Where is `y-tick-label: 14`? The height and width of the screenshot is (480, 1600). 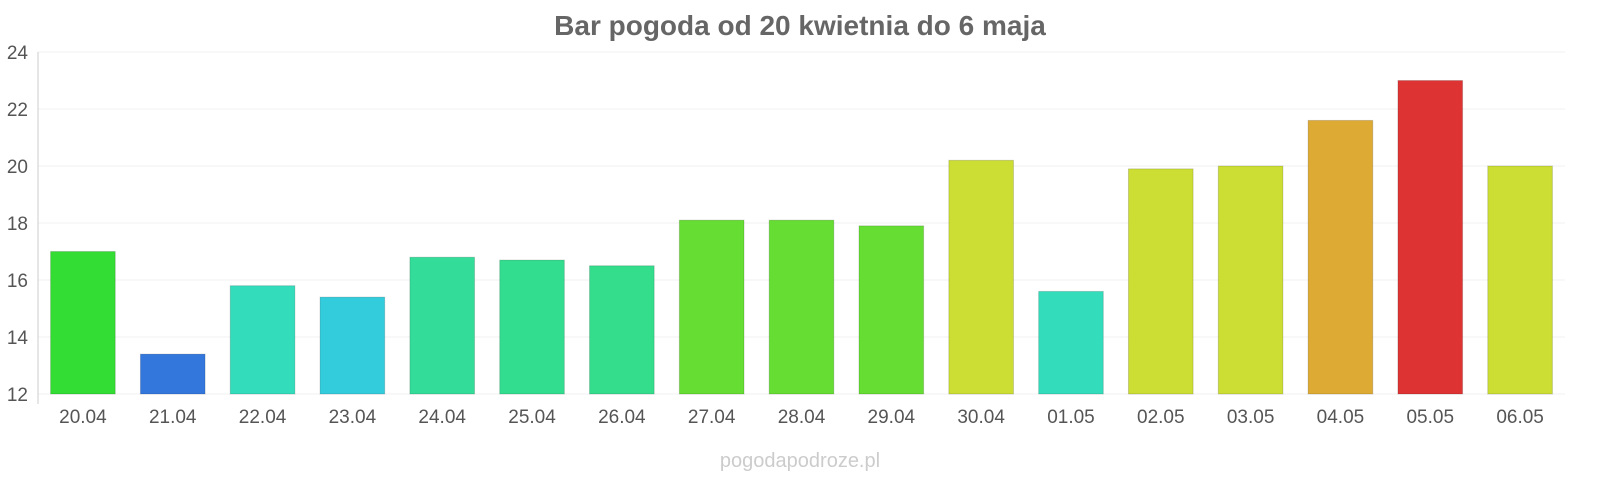 y-tick-label: 14 is located at coordinates (18, 338).